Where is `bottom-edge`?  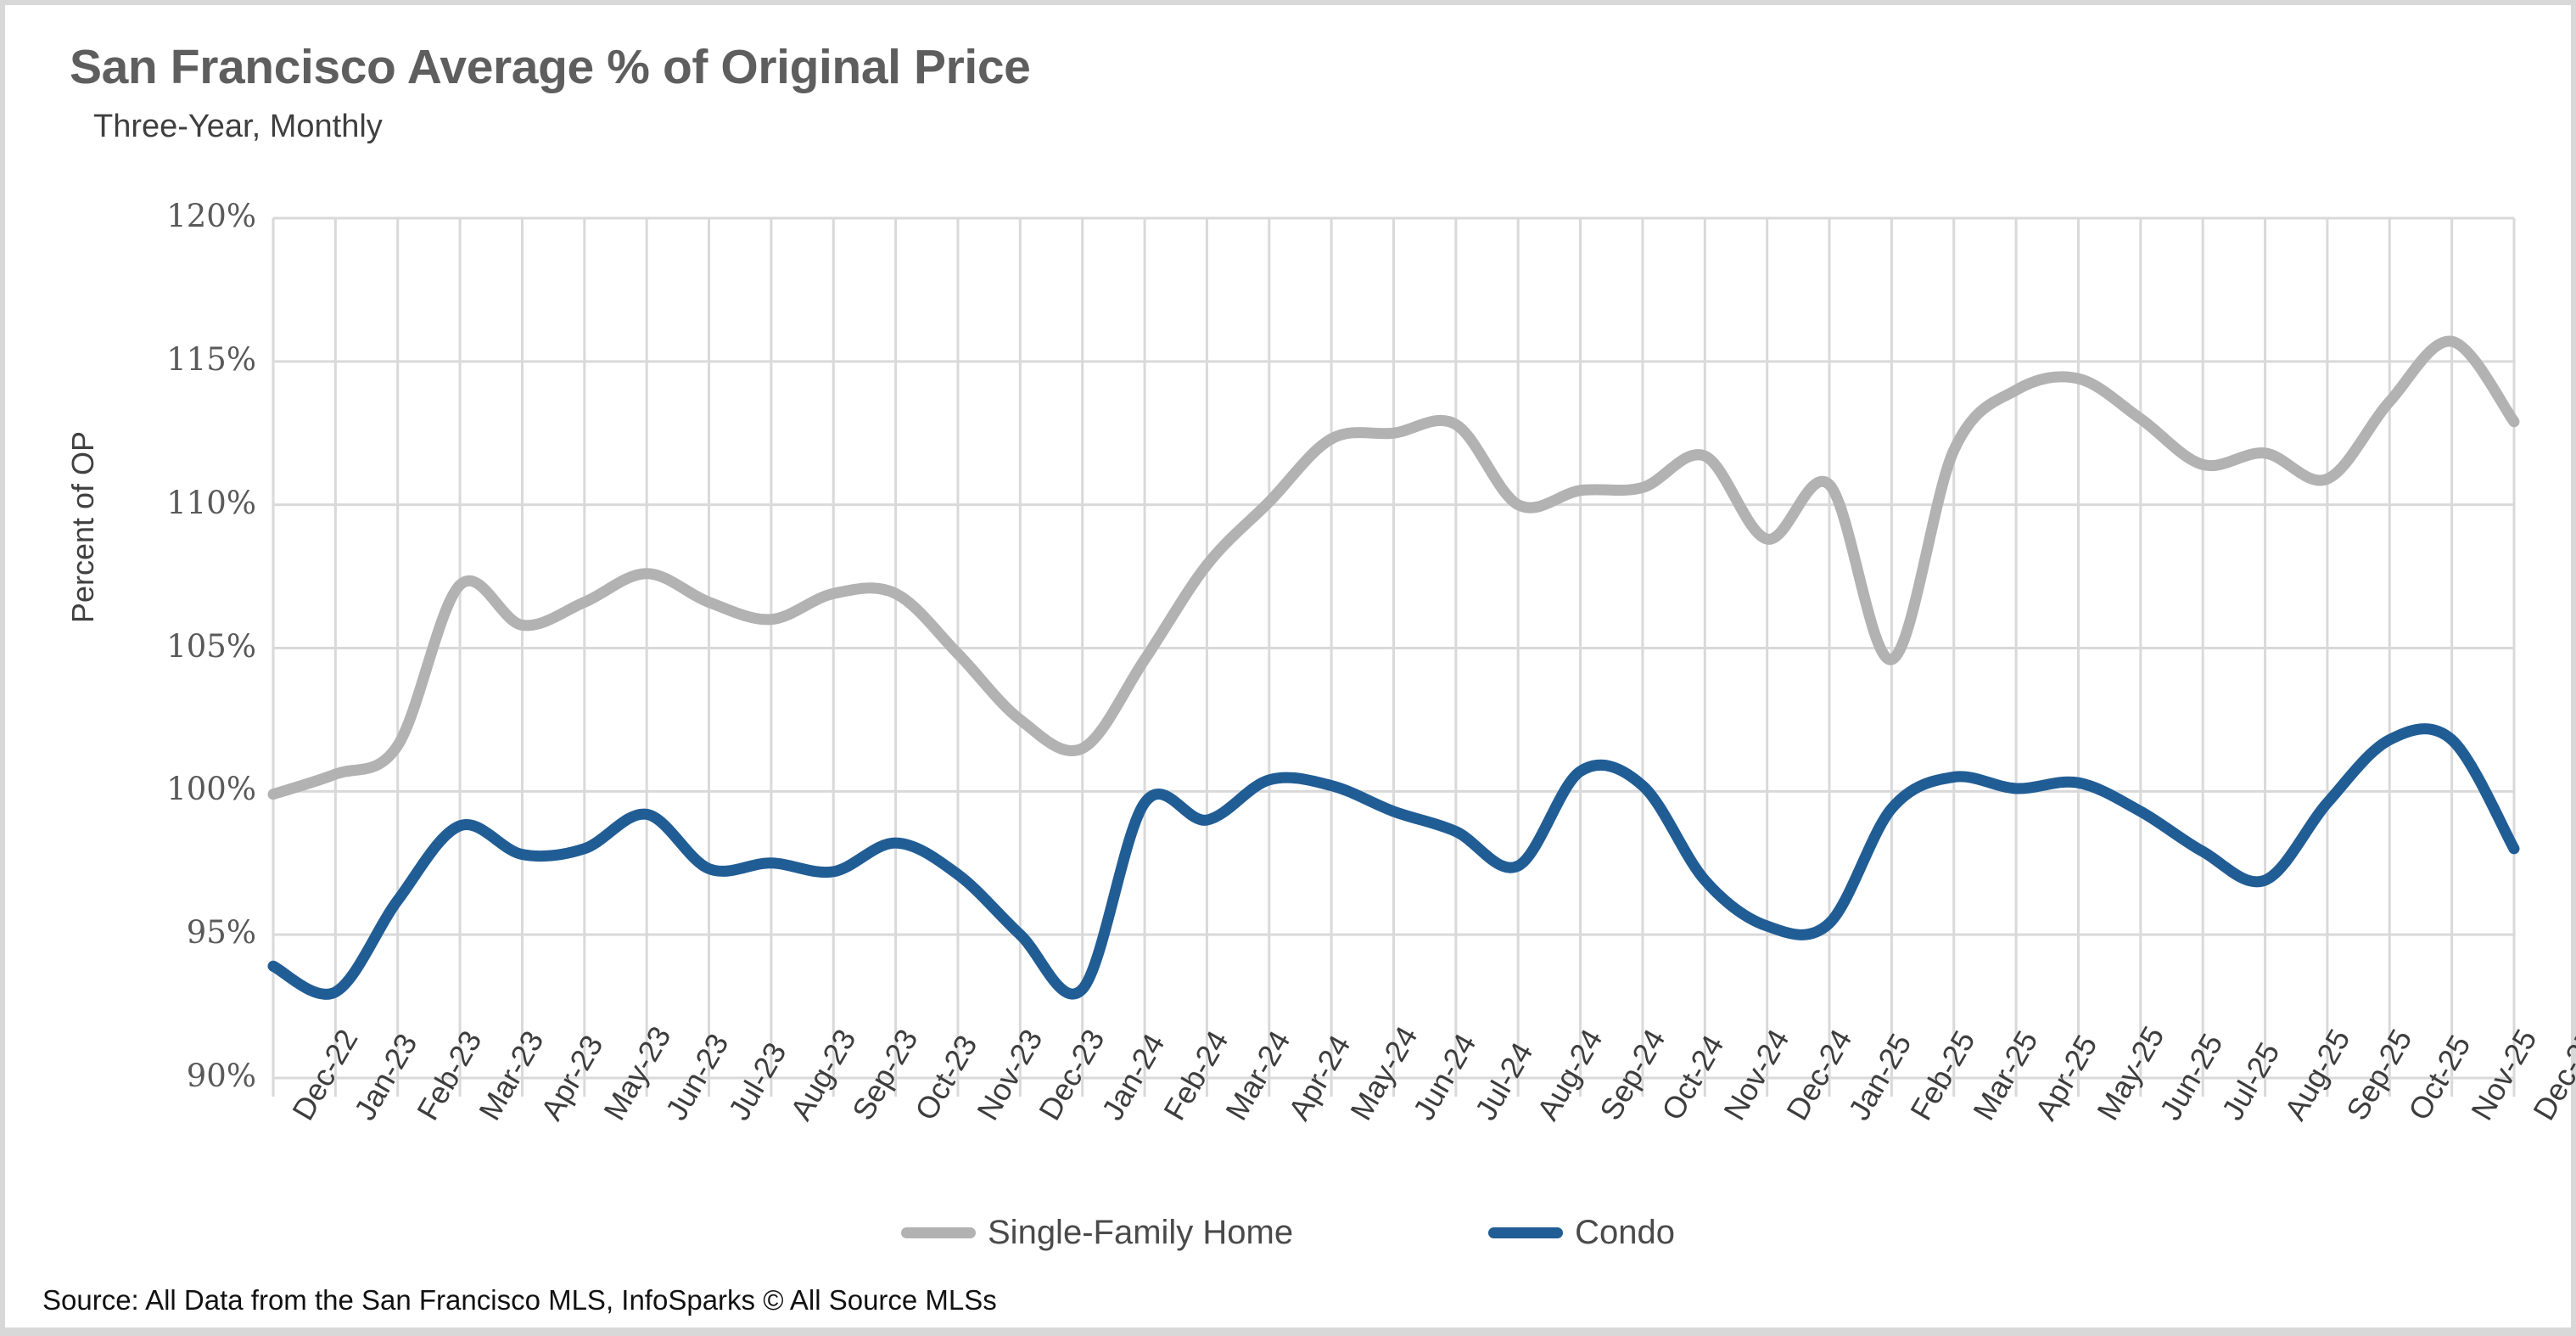 bottom-edge is located at coordinates (1288, 1332).